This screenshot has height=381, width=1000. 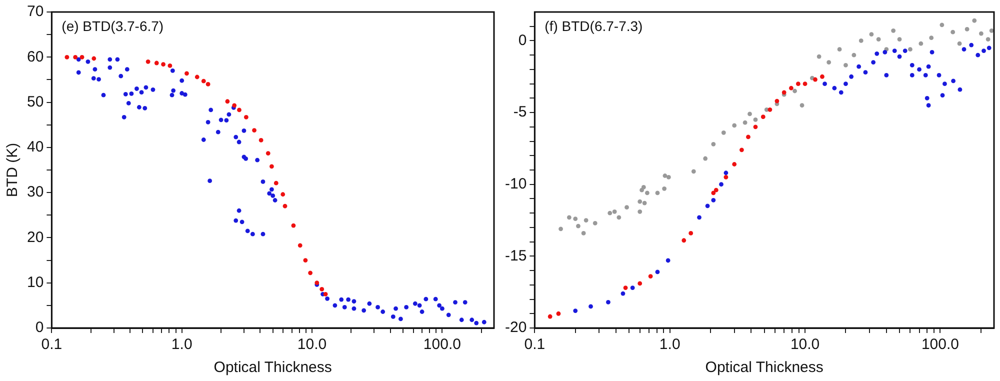 I want to click on y-tick-label: -20, so click(x=515, y=327).